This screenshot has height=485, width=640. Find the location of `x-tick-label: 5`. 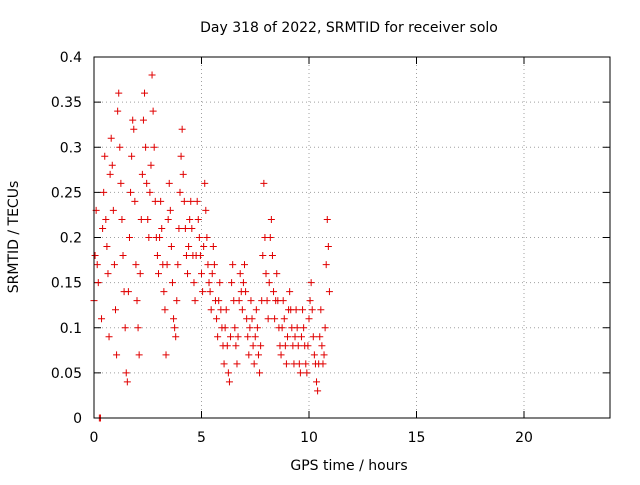

x-tick-label: 5 is located at coordinates (201, 438).